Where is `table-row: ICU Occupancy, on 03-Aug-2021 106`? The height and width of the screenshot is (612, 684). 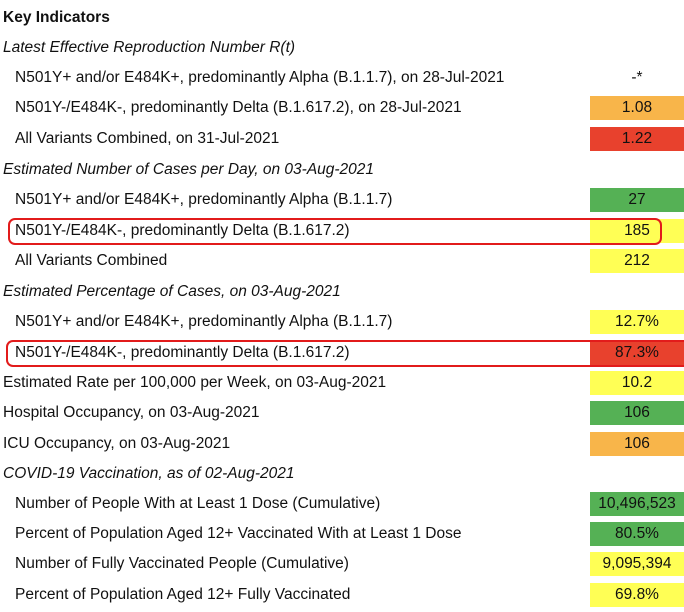
table-row: ICU Occupancy, on 03-Aug-2021 106 is located at coordinates (342, 444).